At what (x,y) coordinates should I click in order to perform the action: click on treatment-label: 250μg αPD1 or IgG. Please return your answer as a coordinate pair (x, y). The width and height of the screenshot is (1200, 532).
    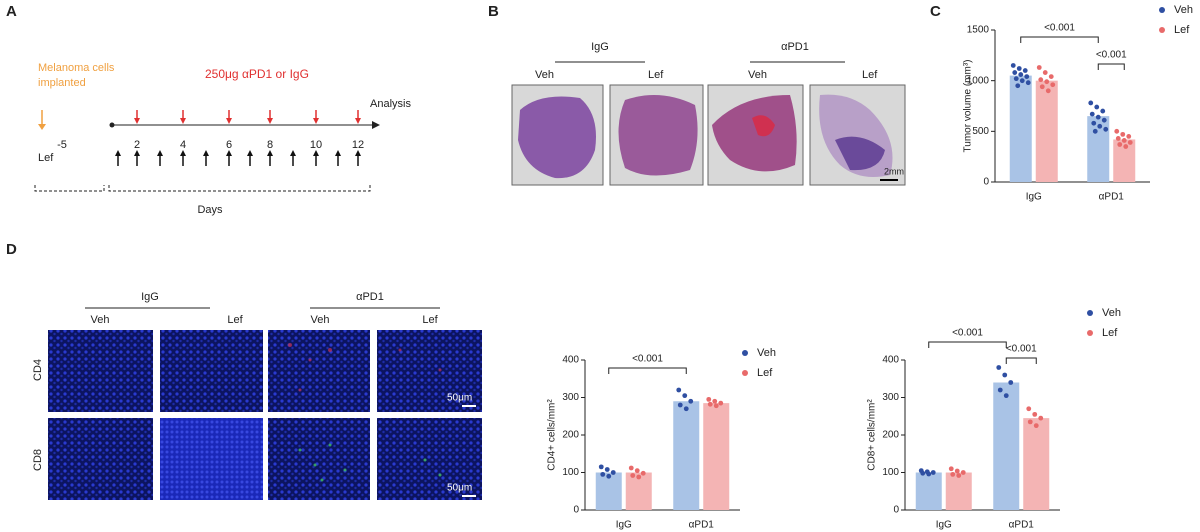
    Looking at the image, I should click on (257, 74).